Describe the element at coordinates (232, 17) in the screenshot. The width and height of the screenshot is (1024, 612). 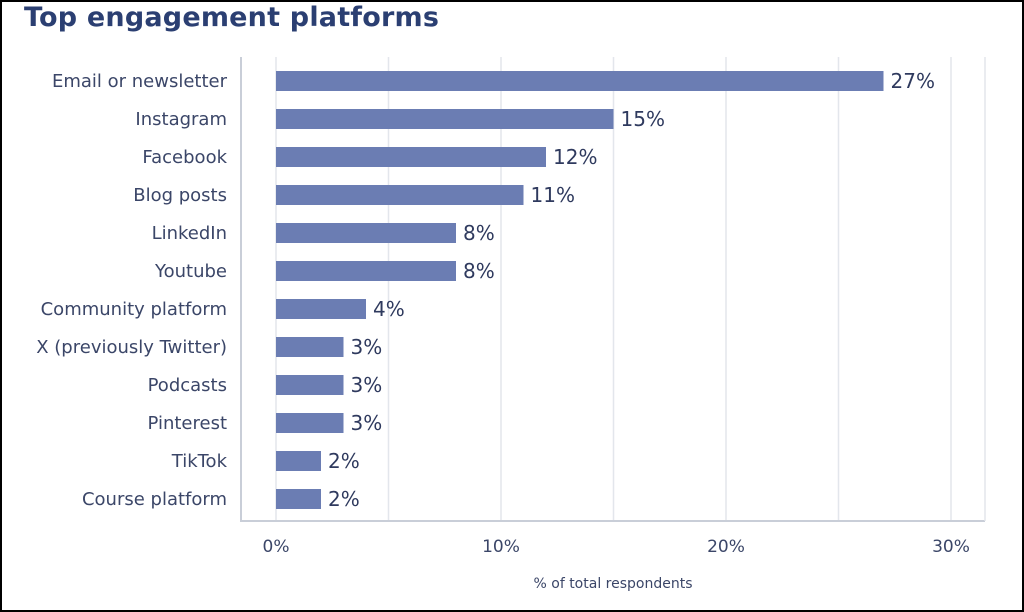
I see `chart-title: Top engagement platforms` at that location.